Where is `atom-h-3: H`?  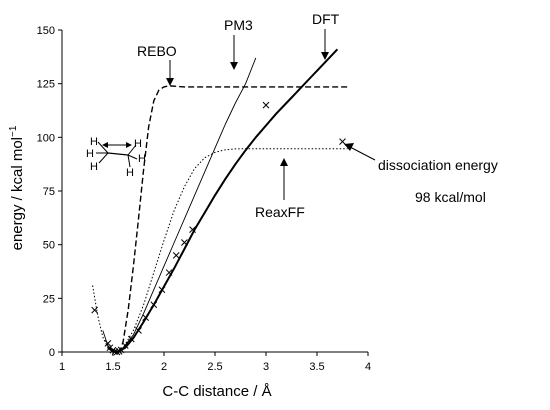 atom-h-3: H is located at coordinates (94, 167).